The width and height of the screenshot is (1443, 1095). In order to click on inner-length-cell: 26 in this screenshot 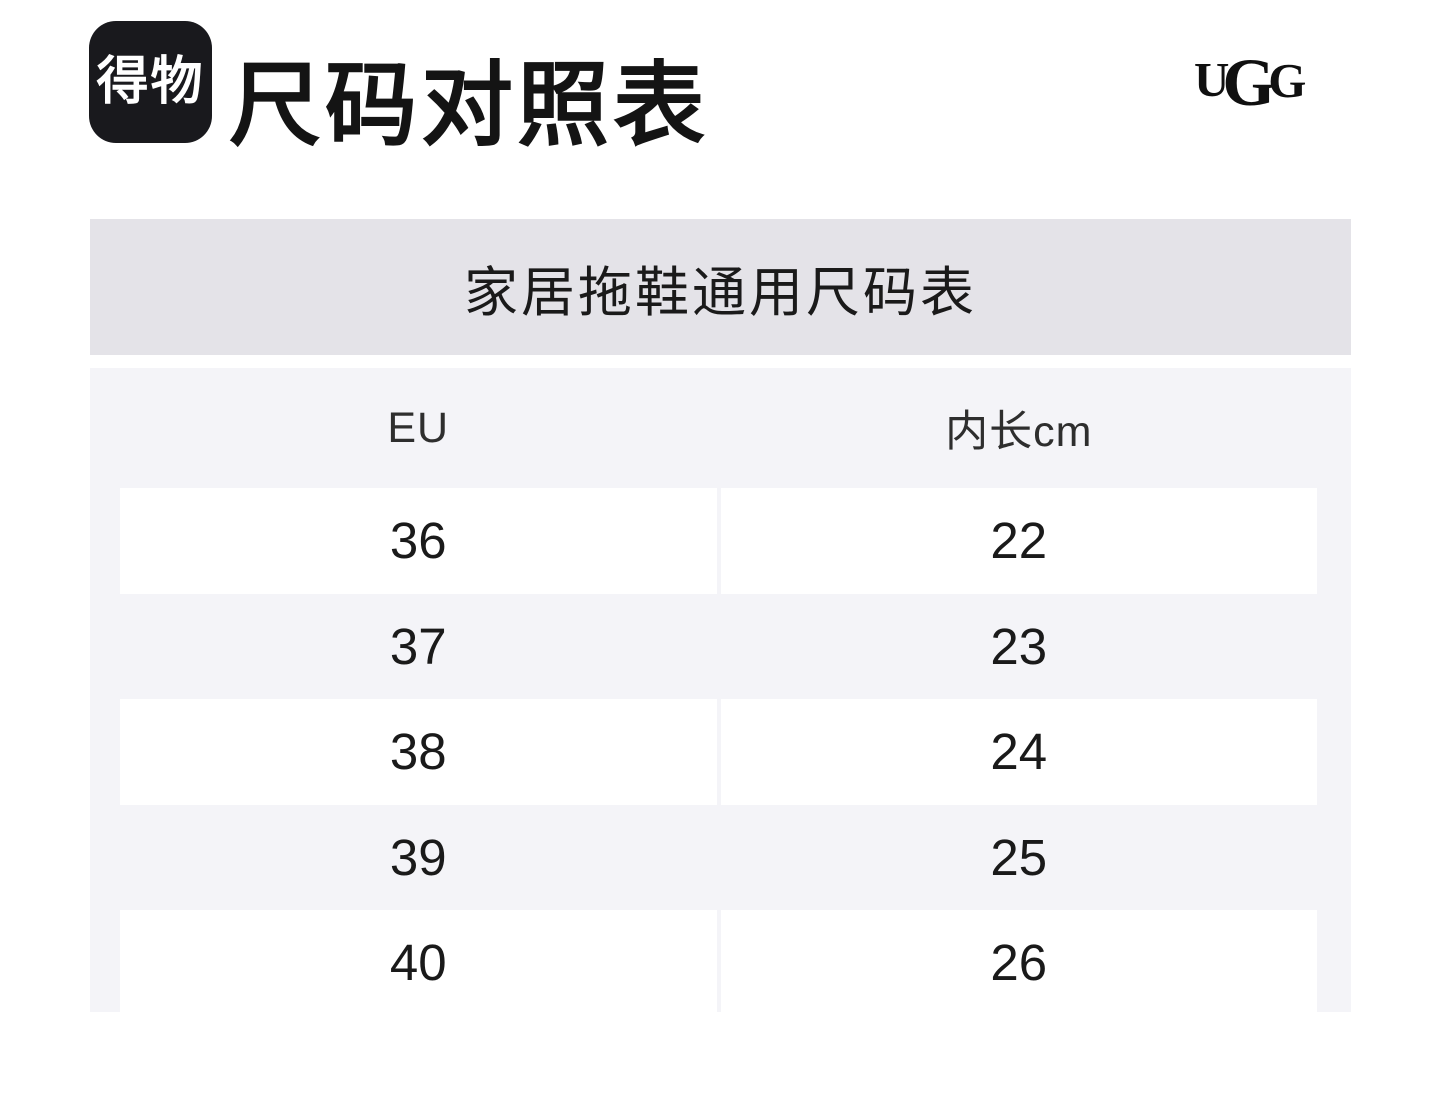, I will do `click(1018, 961)`.